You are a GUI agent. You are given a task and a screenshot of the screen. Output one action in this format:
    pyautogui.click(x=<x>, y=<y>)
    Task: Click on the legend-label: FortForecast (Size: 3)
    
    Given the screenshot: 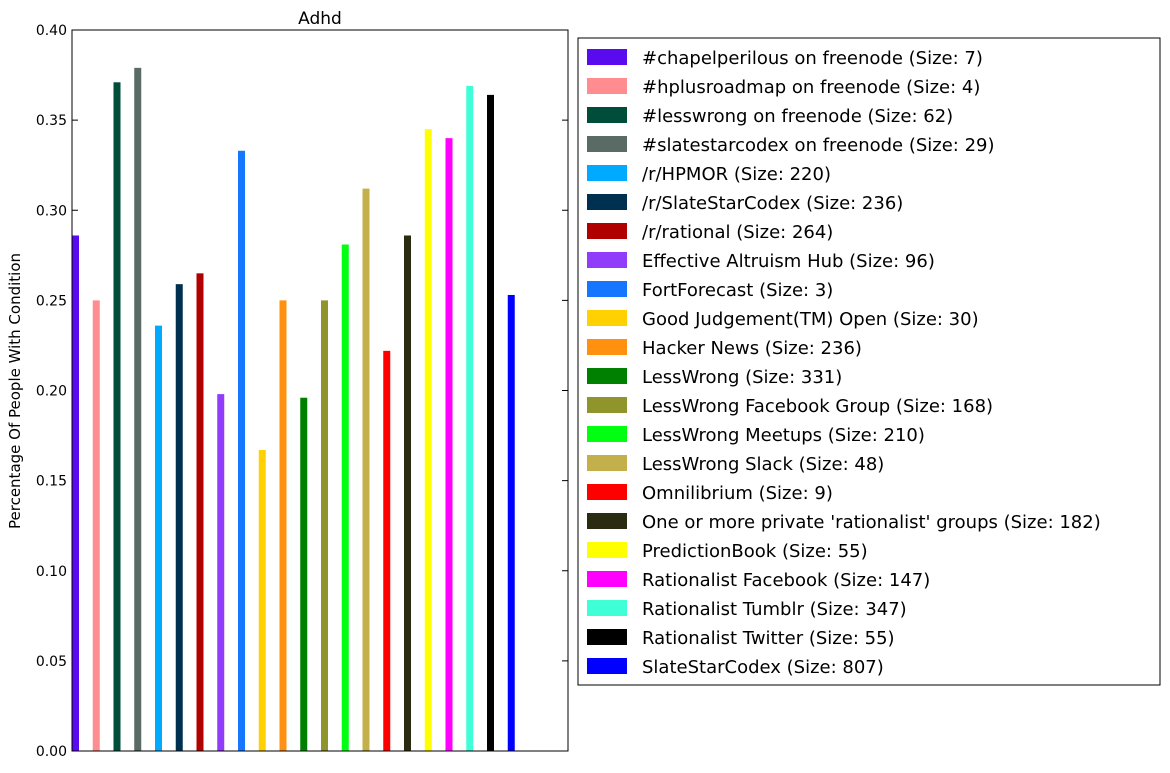 What is the action you would take?
    pyautogui.click(x=737, y=290)
    